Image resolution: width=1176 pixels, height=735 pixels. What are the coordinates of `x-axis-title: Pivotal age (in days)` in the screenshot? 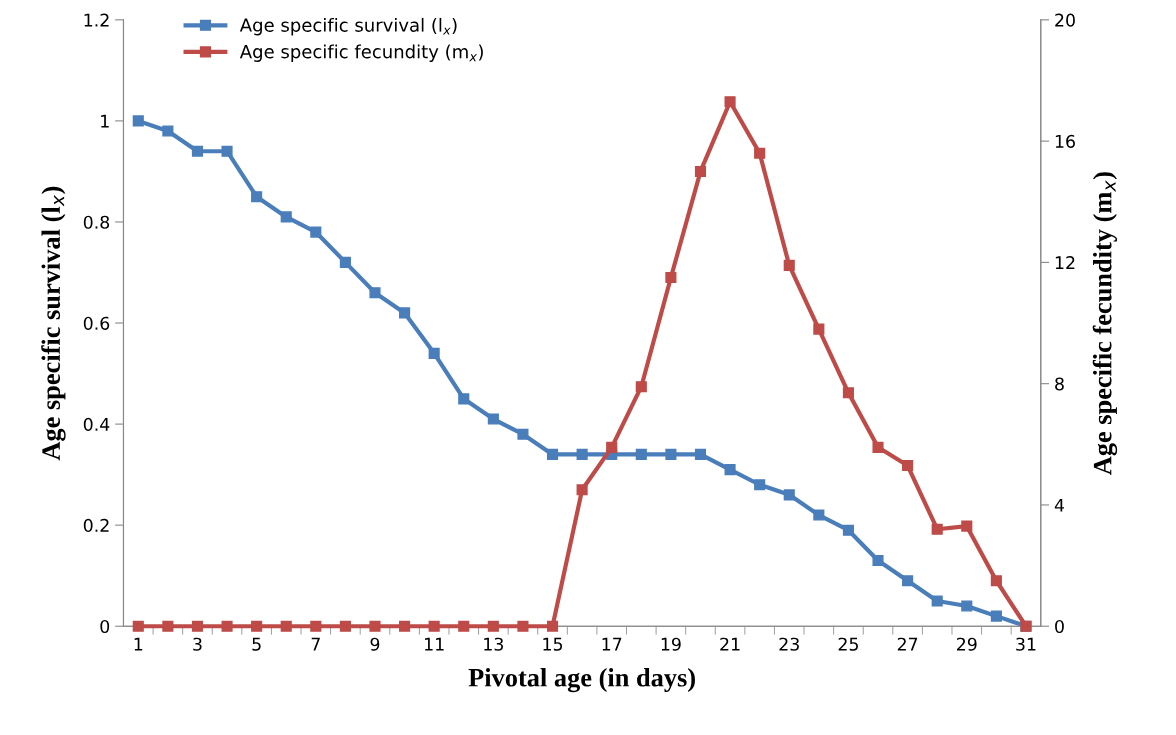 It's located at (581, 680).